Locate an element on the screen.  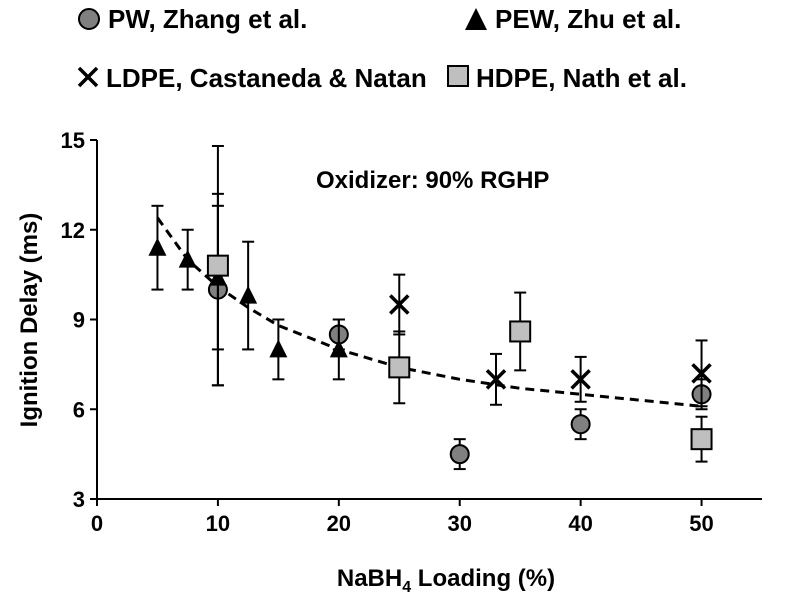
legend-item-ldpe: LDPE, Castaneda & Natan is located at coordinates (252, 78).